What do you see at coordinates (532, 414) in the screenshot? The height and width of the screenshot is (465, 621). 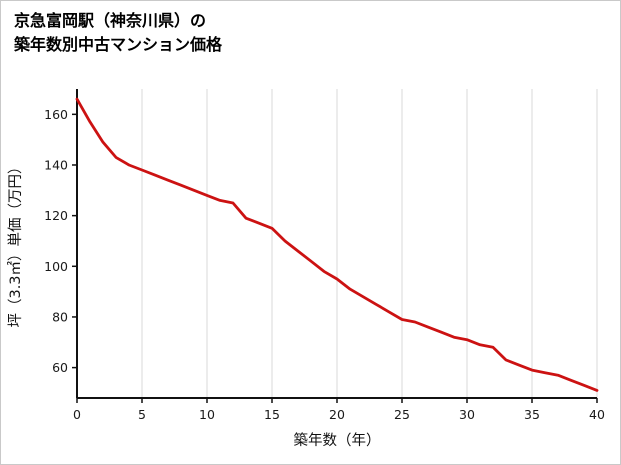 I see `x-tick-label-35: 35` at bounding box center [532, 414].